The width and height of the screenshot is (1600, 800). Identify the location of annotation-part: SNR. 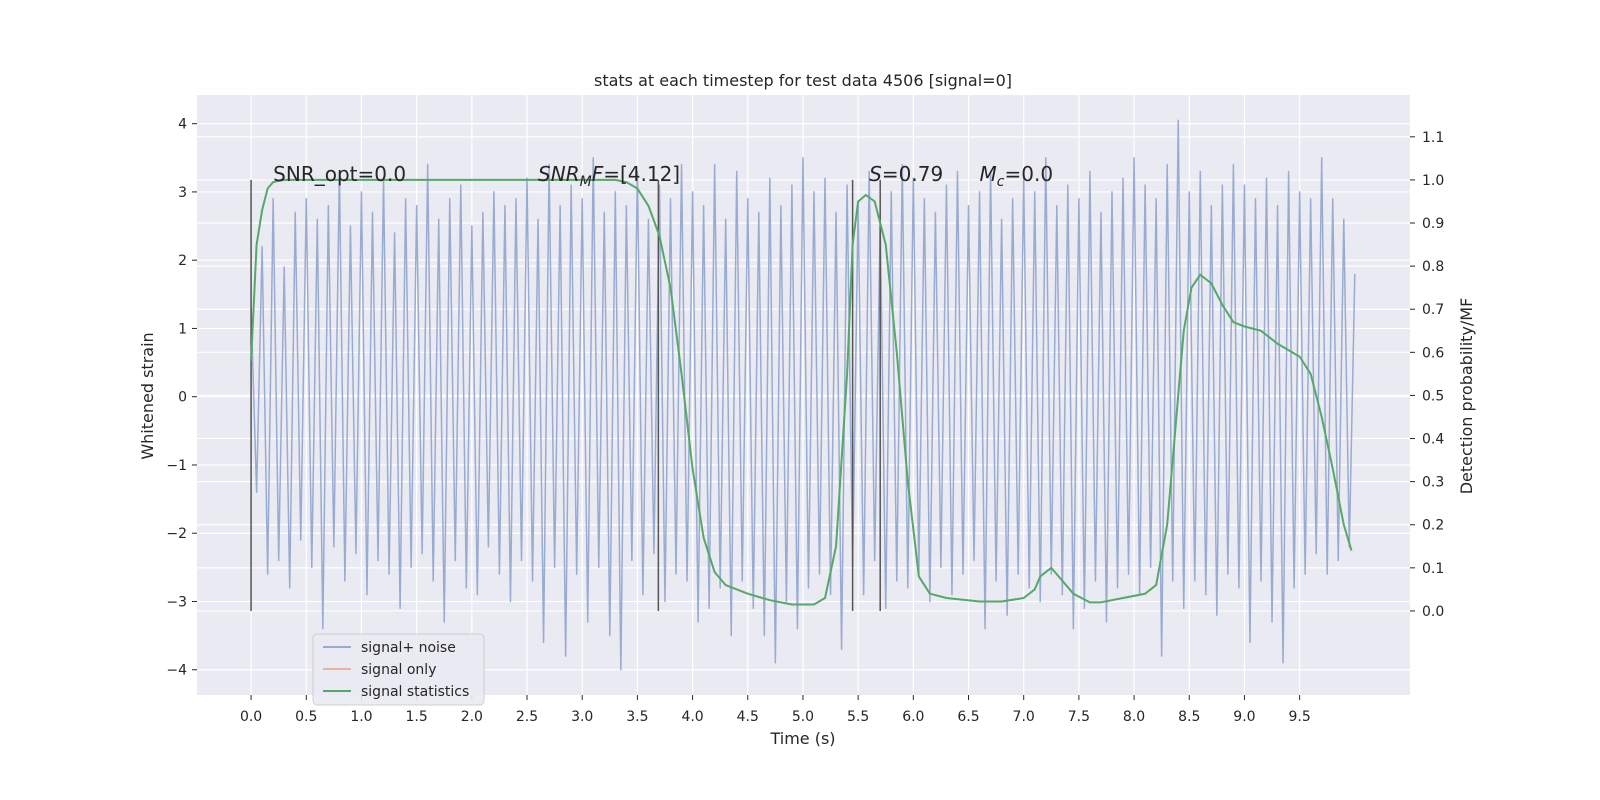
(559, 174).